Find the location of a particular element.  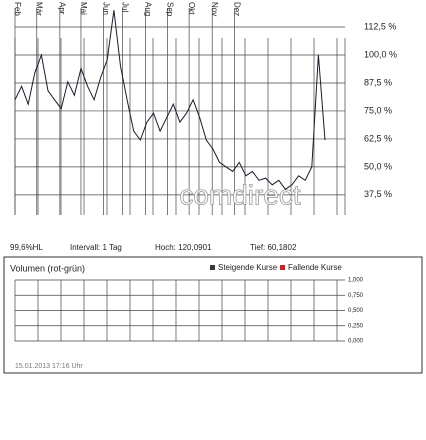

y-tick-label: 50,0 % is located at coordinates (378, 166).